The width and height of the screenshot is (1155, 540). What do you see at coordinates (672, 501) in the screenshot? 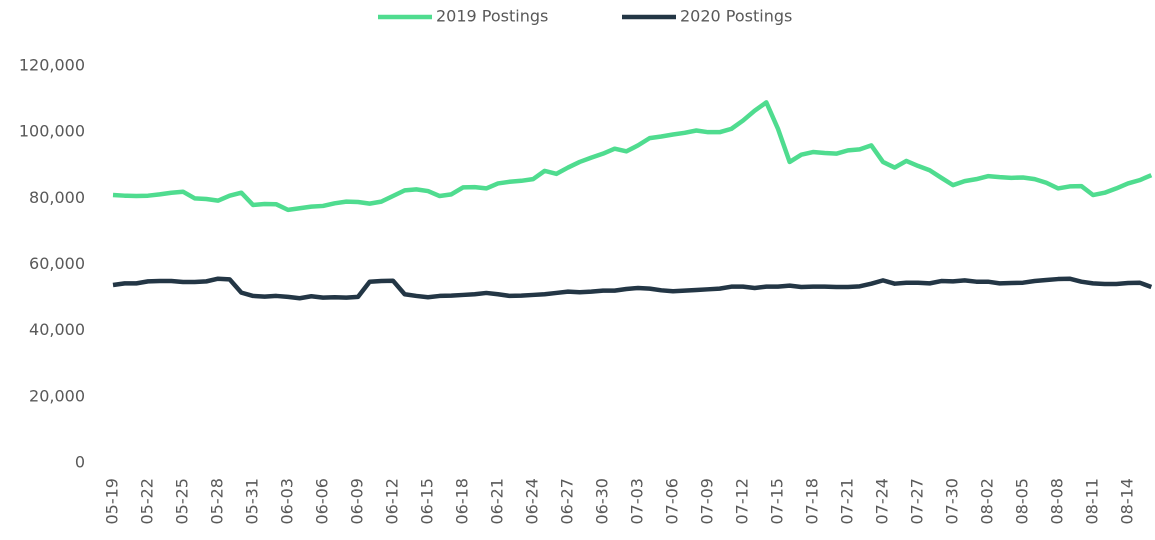
I see `x-tick-label: 07-06` at bounding box center [672, 501].